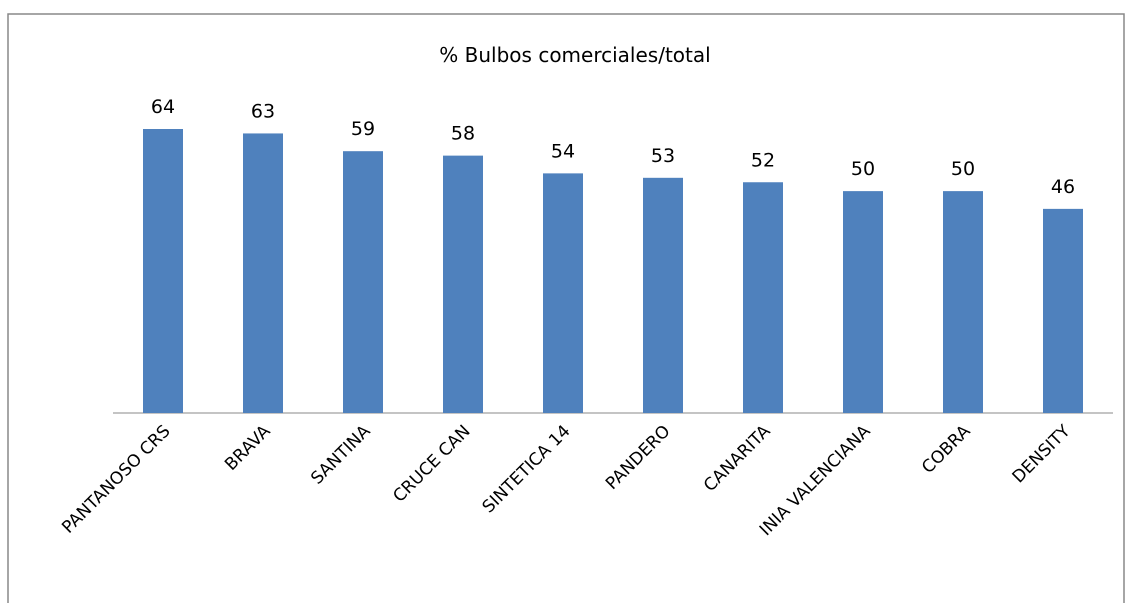 The width and height of the screenshot is (1131, 603). What do you see at coordinates (763, 160) in the screenshot?
I see `data-label: 52` at bounding box center [763, 160].